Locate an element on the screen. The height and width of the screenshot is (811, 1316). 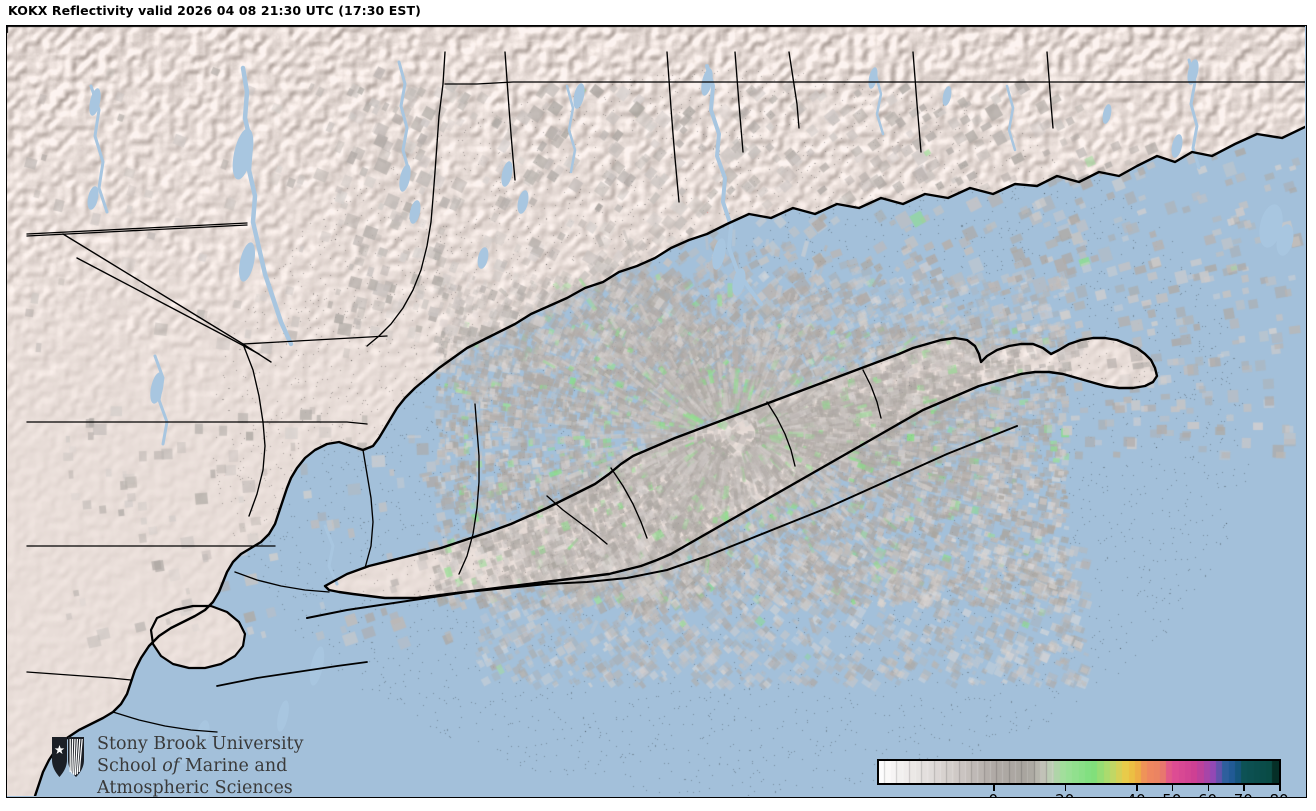
colorbar-tick-label: 50 is located at coordinates (1171, 794).